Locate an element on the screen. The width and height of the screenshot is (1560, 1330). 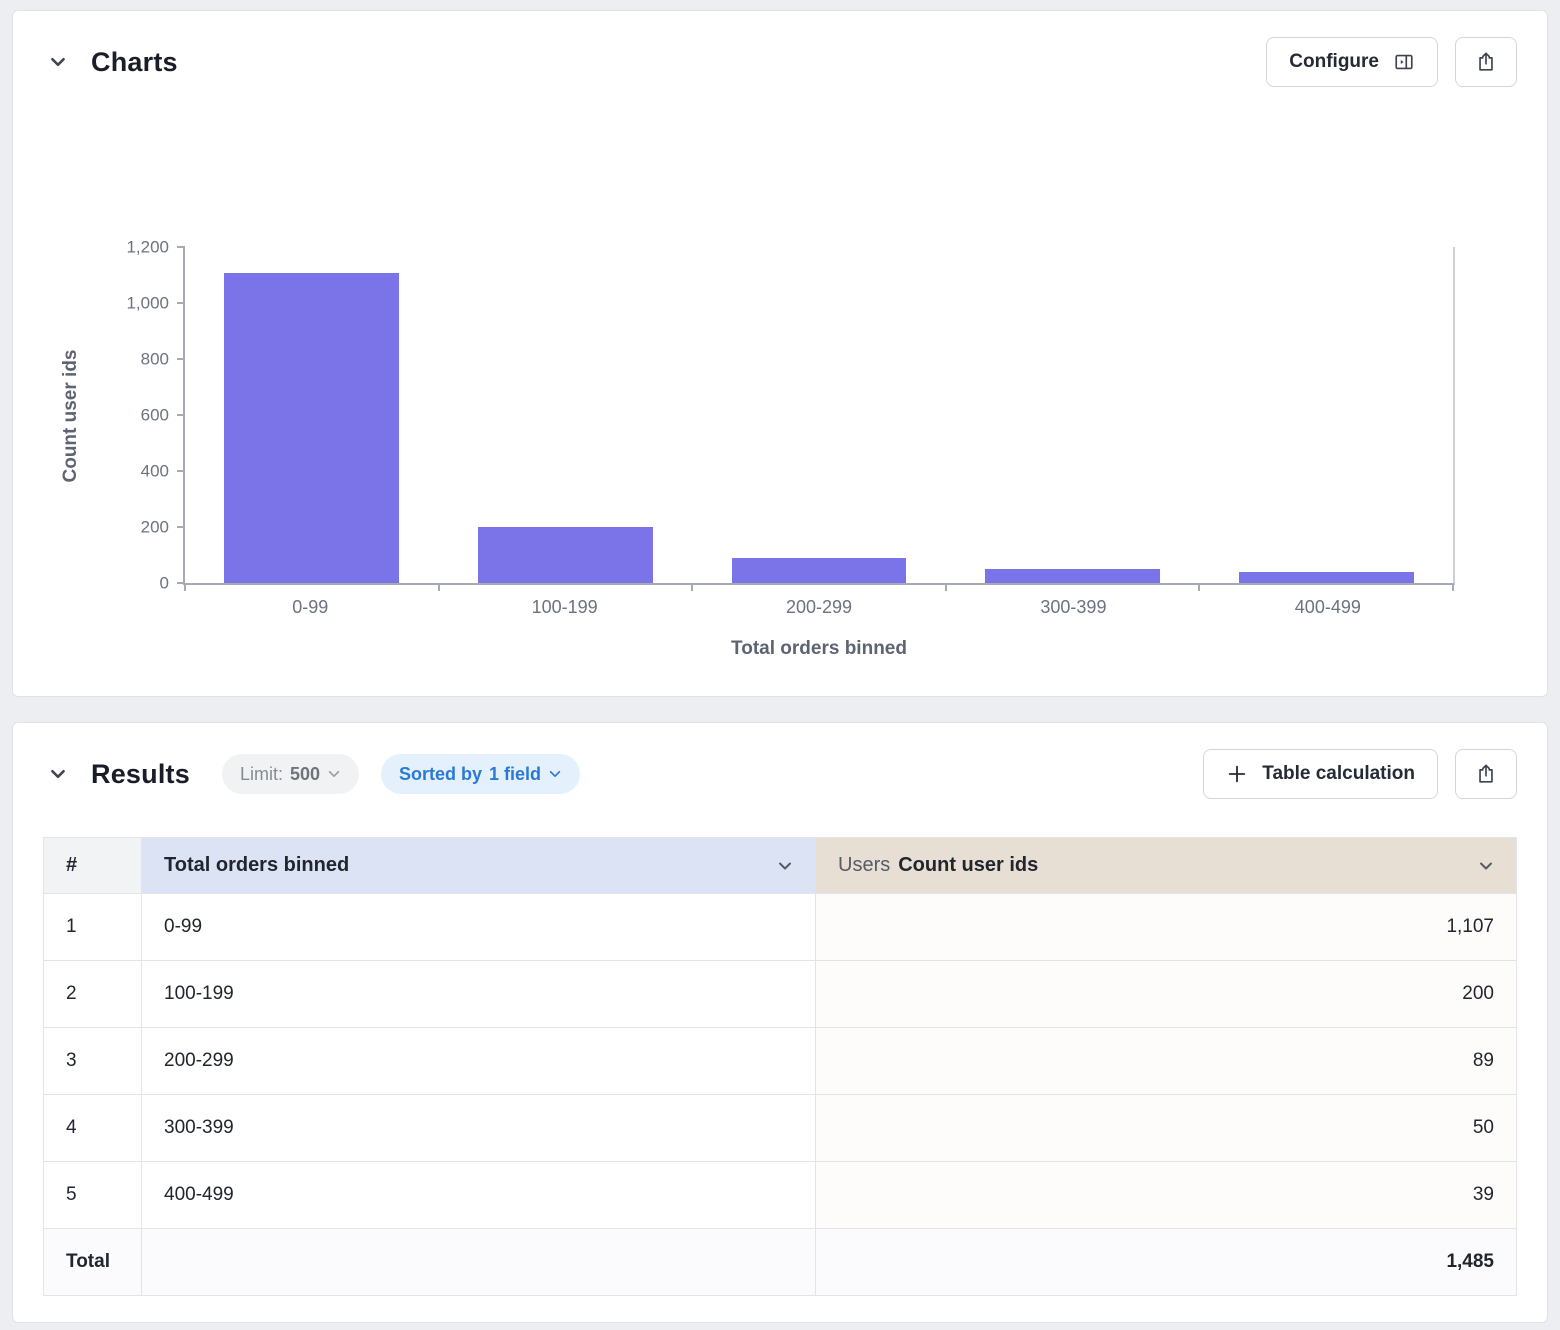
table-row: 5 400-499 39 is located at coordinates (780, 1195).